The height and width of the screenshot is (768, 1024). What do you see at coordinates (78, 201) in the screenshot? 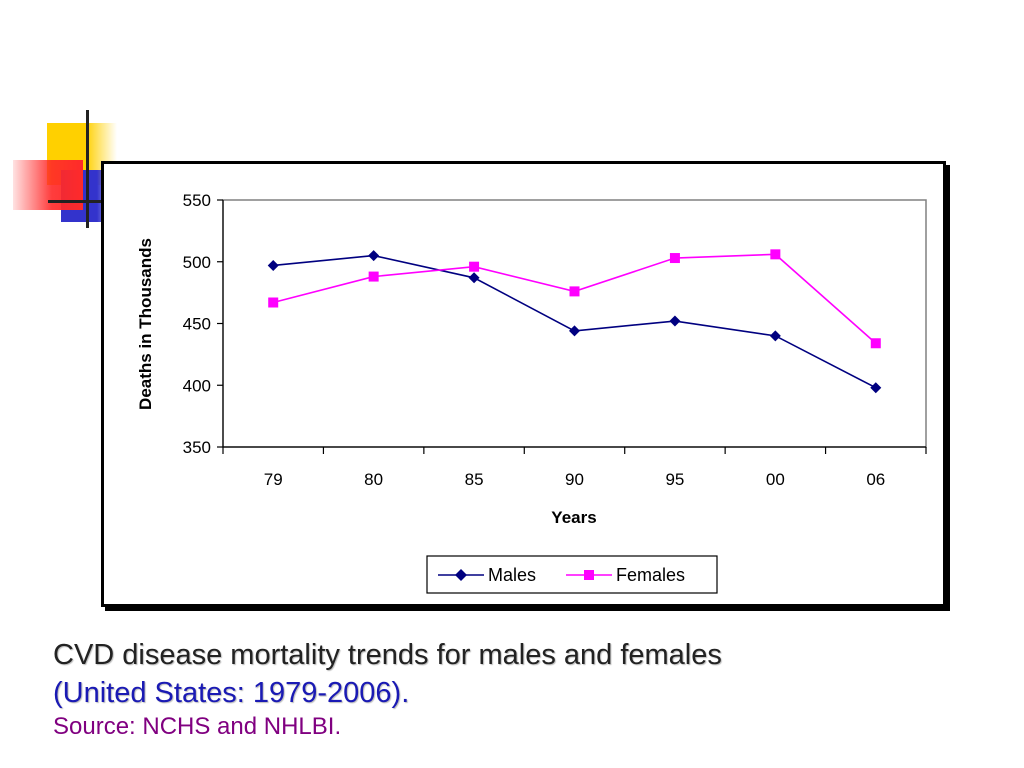
I see `decorative-horizontal-line` at bounding box center [78, 201].